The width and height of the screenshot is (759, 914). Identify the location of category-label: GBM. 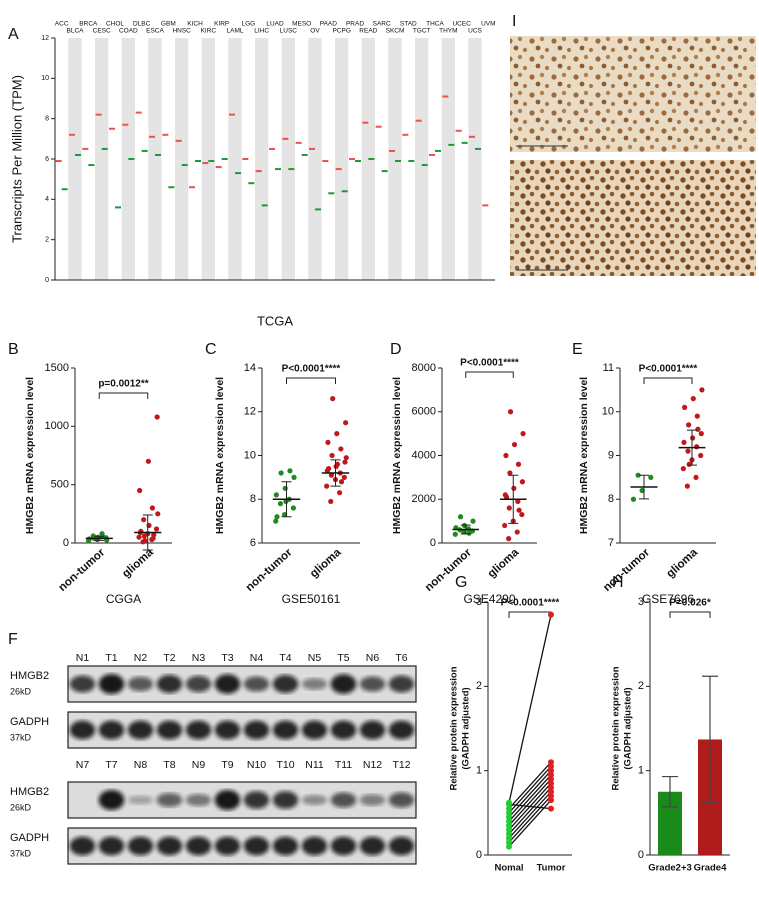
(168, 24).